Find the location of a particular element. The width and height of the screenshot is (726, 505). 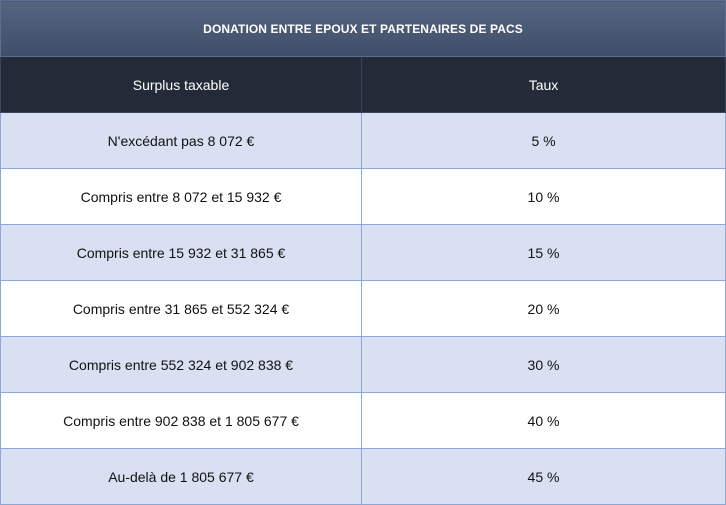

surplus-cell: Au-delà de 1 805 677 € is located at coordinates (181, 476).